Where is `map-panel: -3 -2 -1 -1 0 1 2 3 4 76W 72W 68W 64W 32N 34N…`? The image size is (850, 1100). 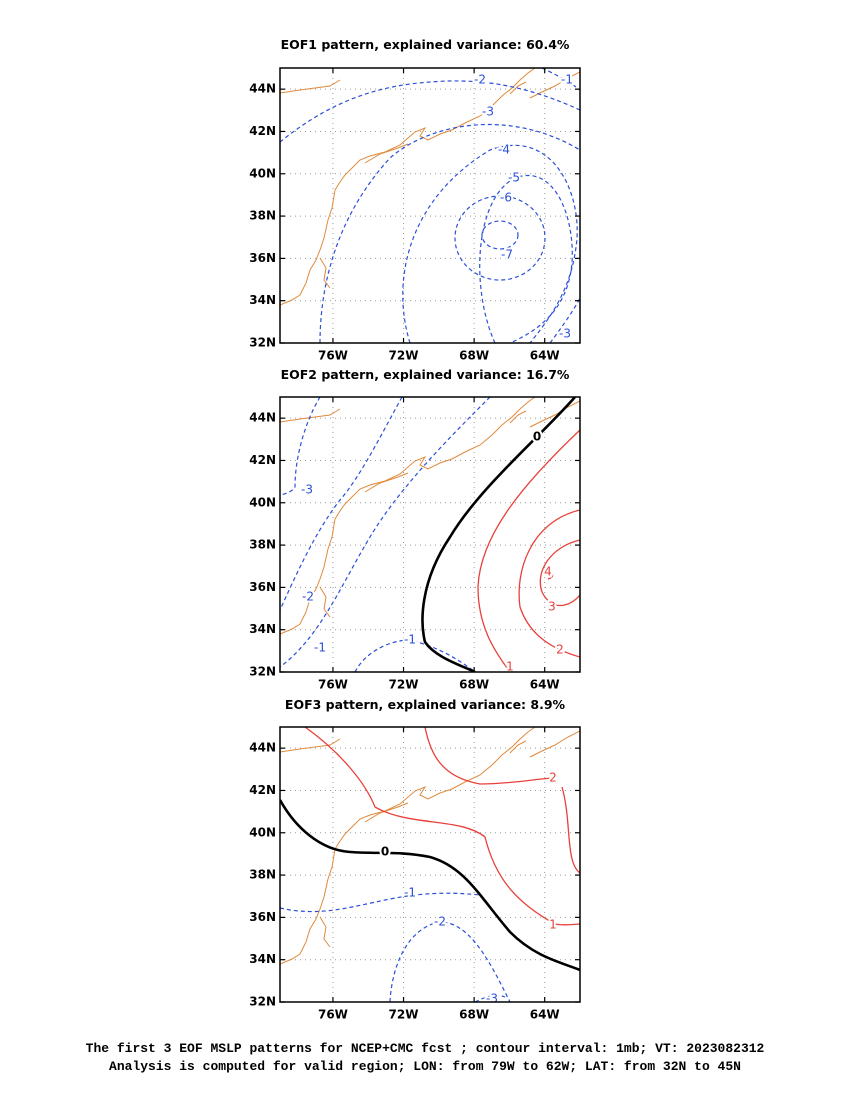 map-panel: -3 -2 -1 -1 0 1 2 3 4 76W 72W 68W 64W 32N 34N… is located at coordinates (415, 544).